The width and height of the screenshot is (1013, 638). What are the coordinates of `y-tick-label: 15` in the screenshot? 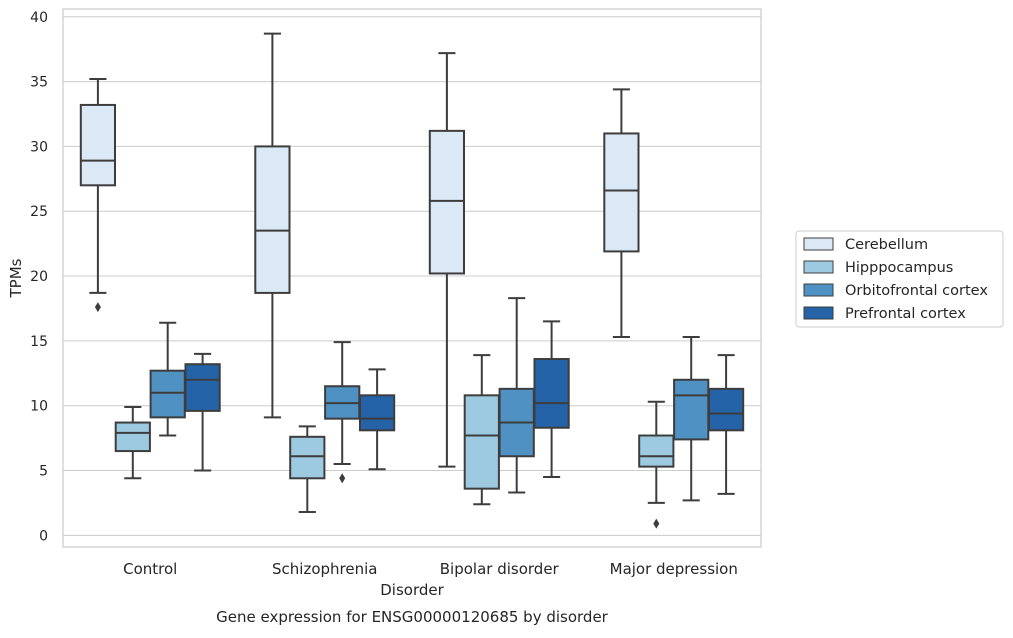 It's located at (39, 342).